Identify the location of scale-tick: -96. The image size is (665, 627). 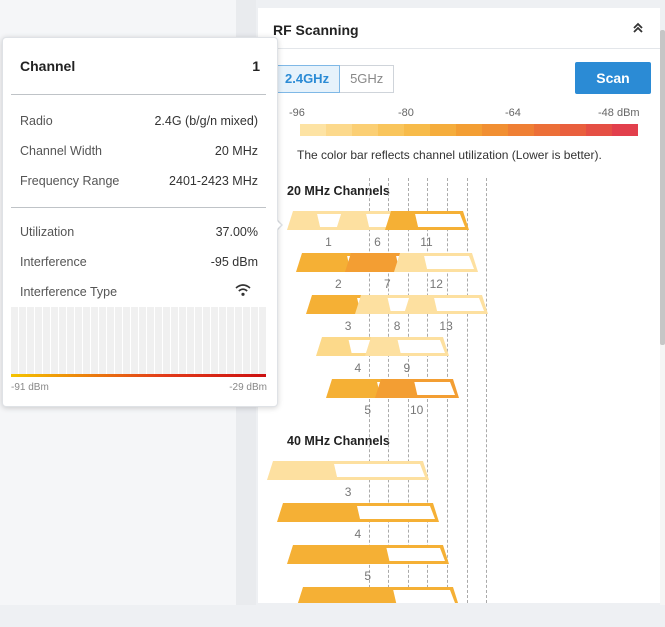
(297, 113).